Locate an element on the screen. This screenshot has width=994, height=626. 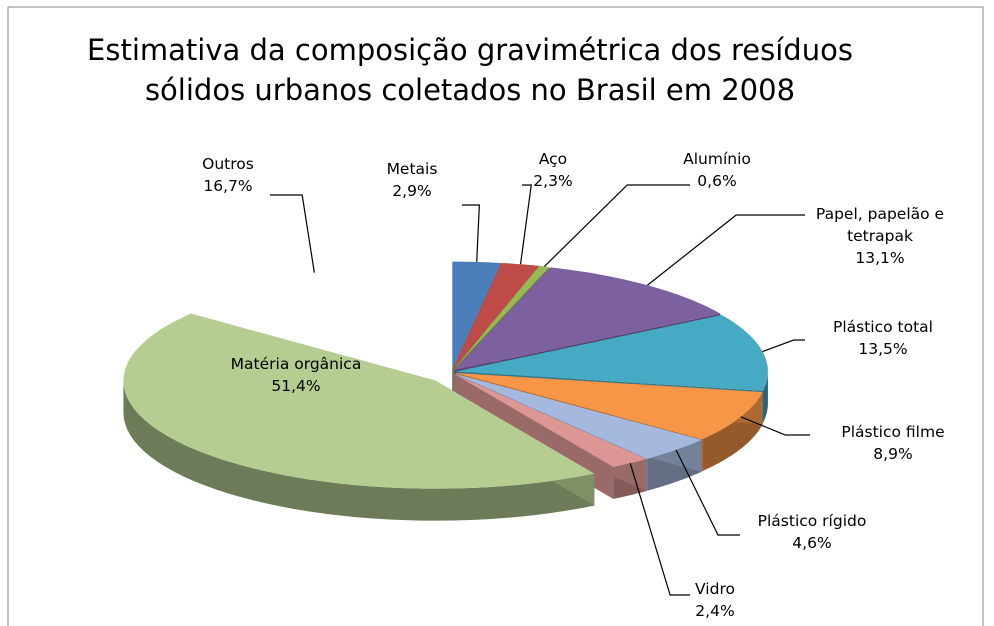
label-value: 16,7% is located at coordinates (228, 186).